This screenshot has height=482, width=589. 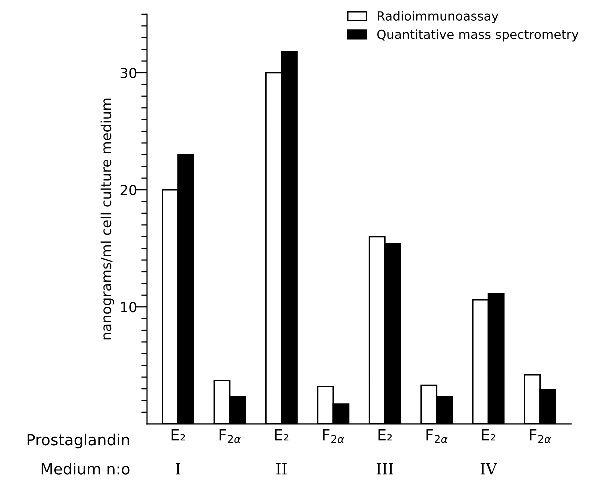 I want to click on y-axis-title: nanograms/ml cell culture medium, so click(x=107, y=219).